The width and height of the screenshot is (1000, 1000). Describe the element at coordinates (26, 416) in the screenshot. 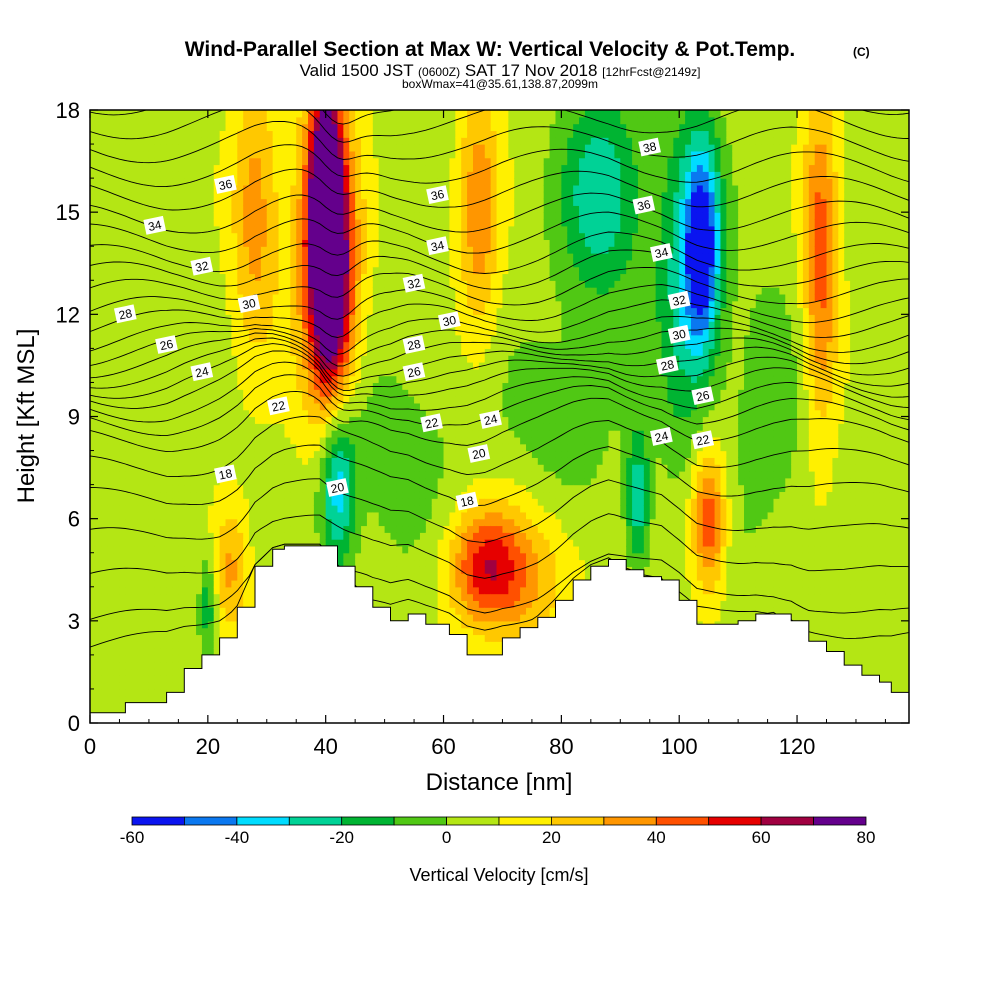

I see `y-axis-label: Height [Kft MSL]` at that location.